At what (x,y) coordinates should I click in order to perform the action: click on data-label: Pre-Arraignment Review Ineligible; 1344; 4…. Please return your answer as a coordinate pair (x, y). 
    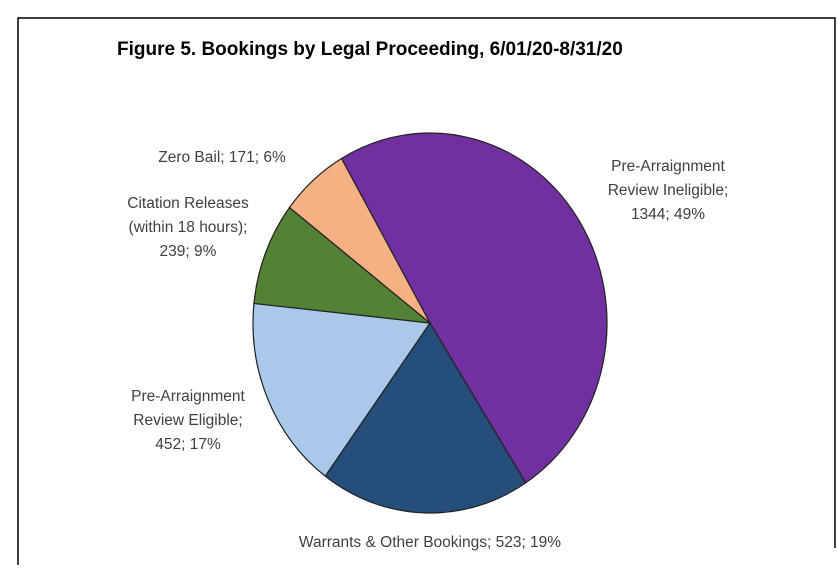
    Looking at the image, I should click on (668, 190).